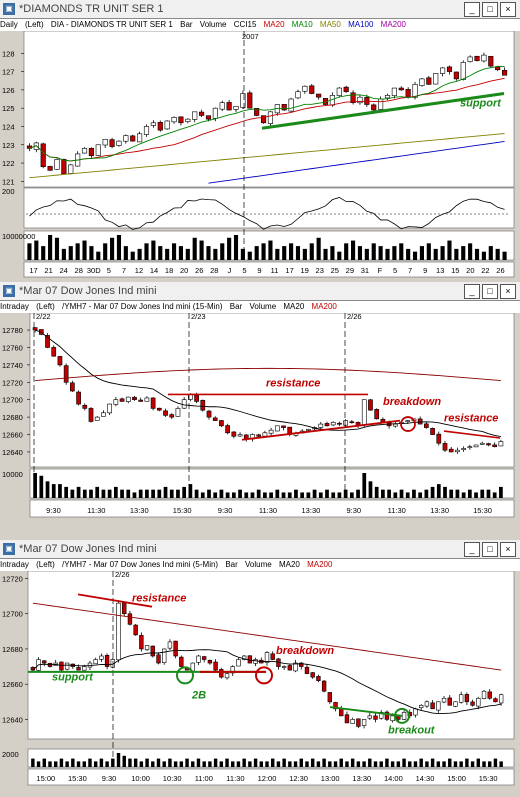  Describe the element at coordinates (250, 36) in the screenshot. I see `year-divider-label: 2007` at that location.